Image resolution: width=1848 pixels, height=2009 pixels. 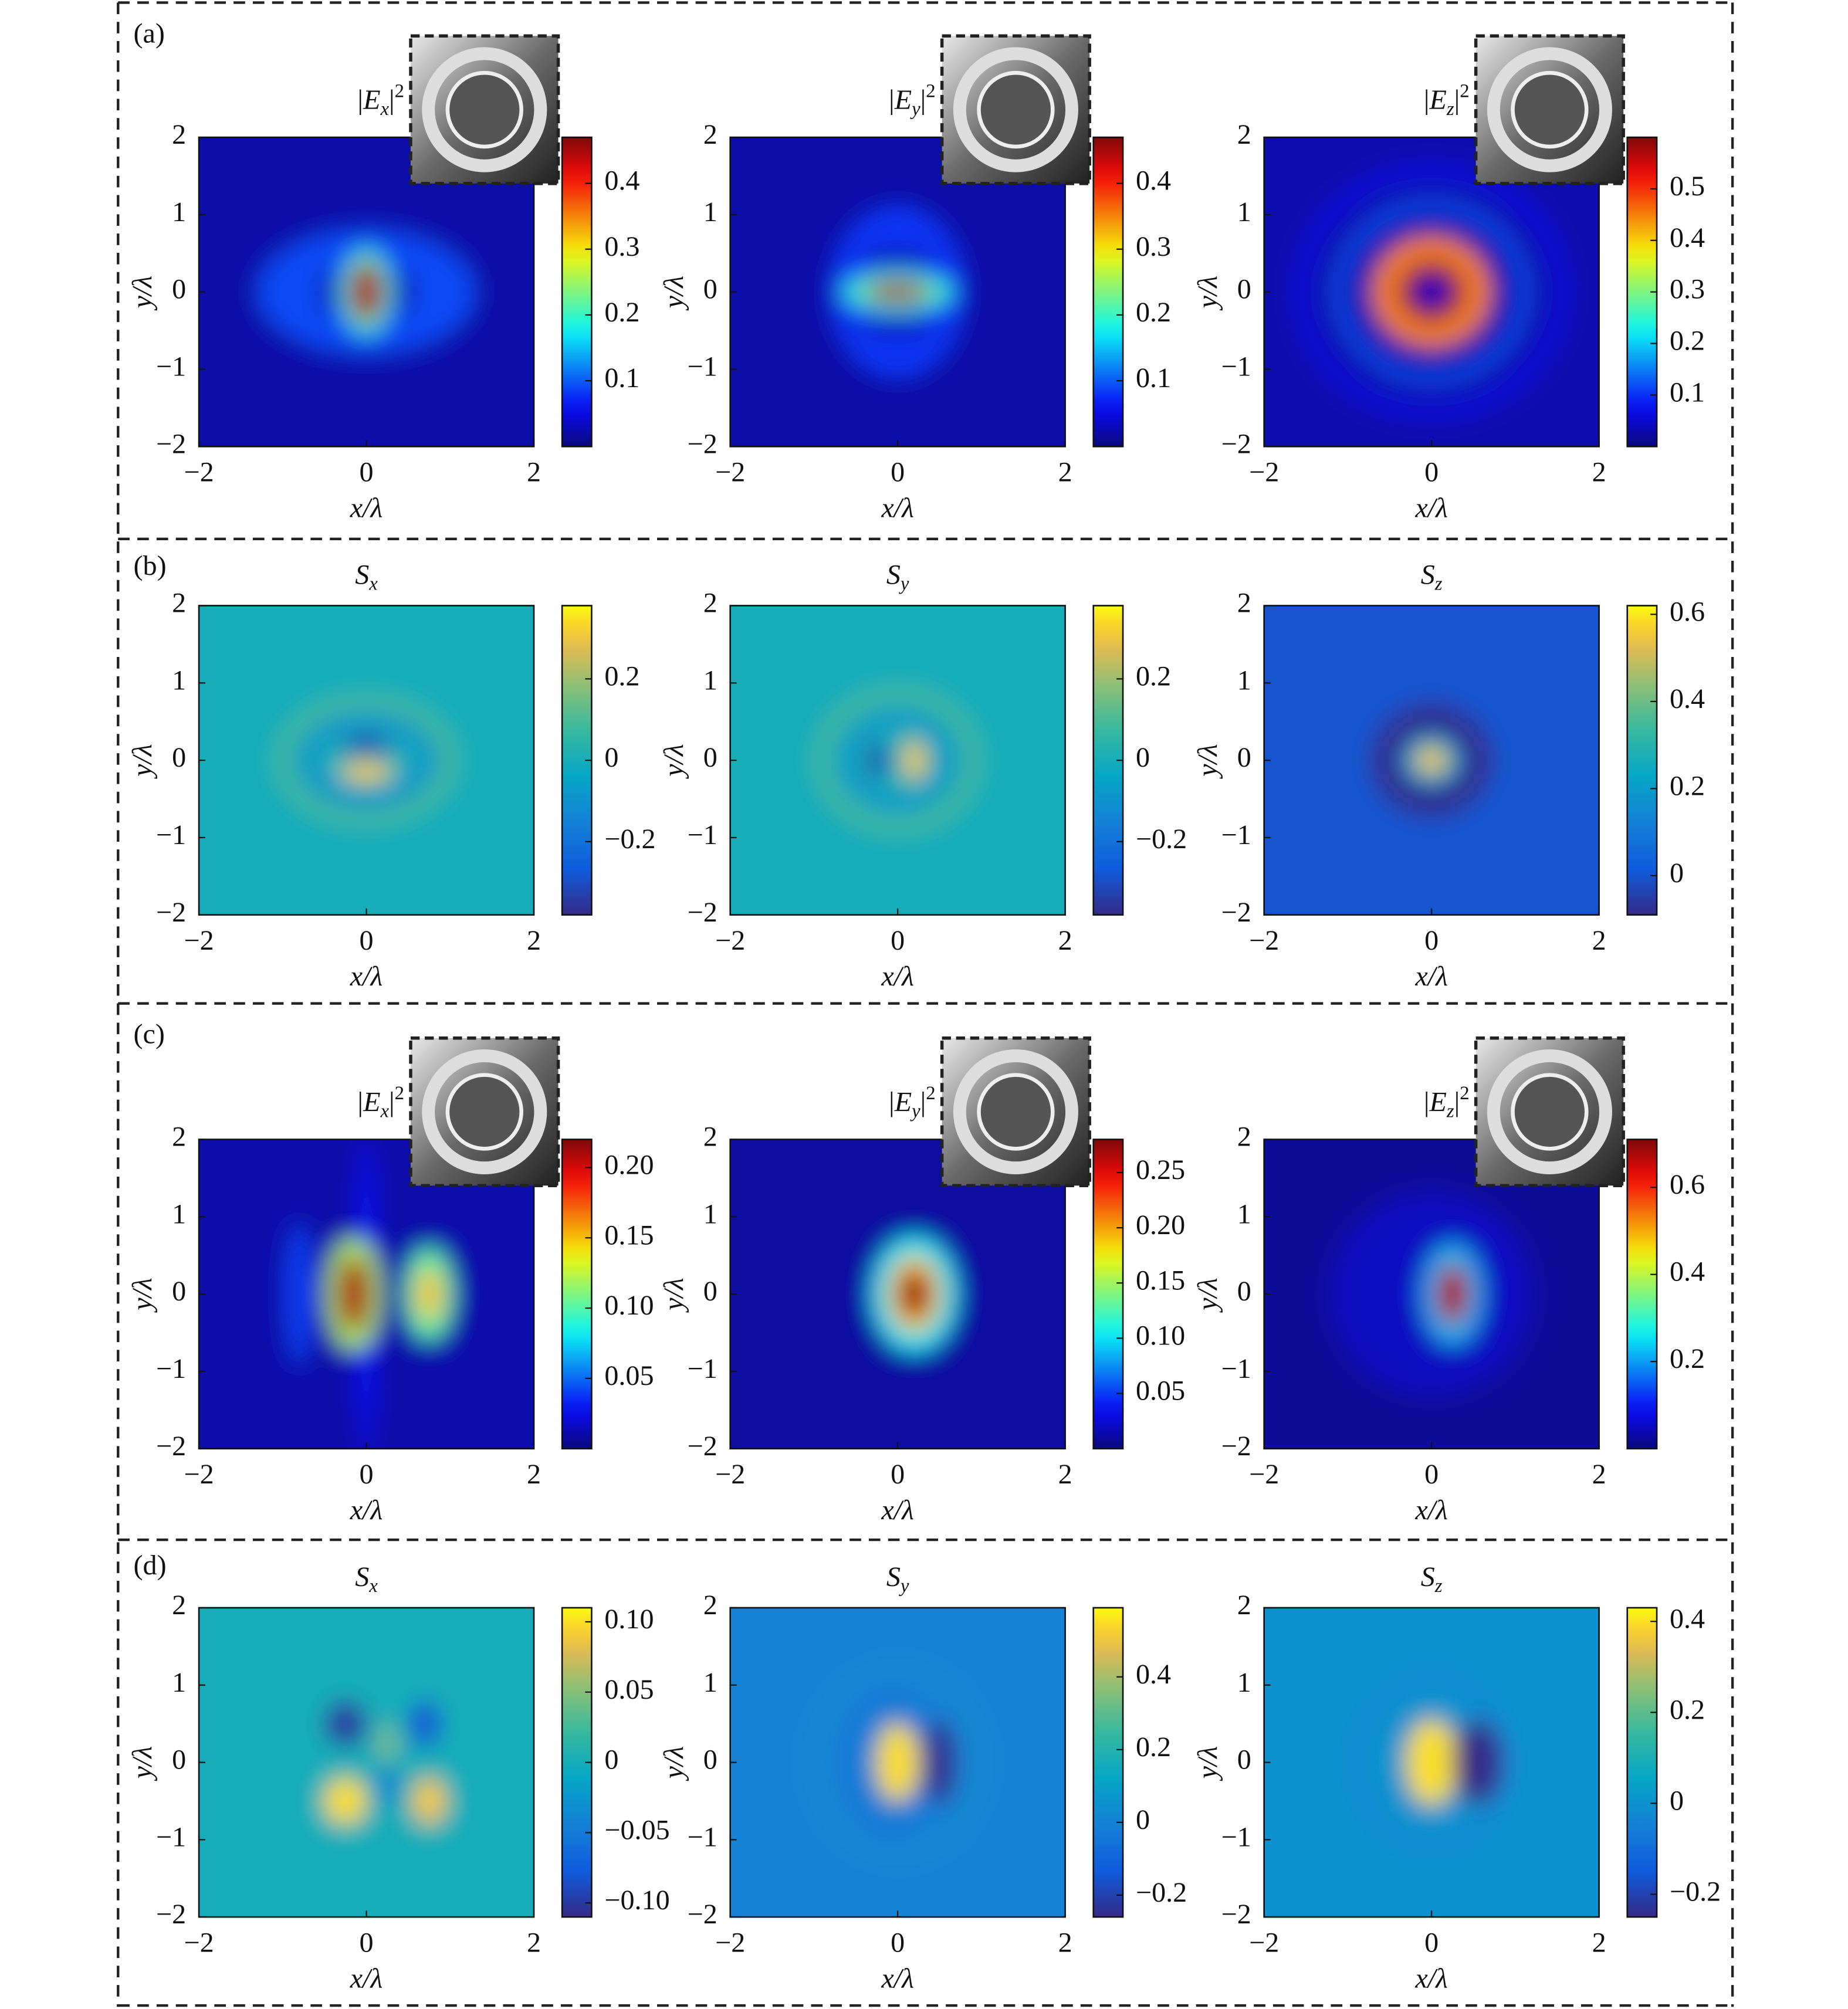 What do you see at coordinates (1160, 1391) in the screenshot?
I see `colorbar-tick-label: 0.05` at bounding box center [1160, 1391].